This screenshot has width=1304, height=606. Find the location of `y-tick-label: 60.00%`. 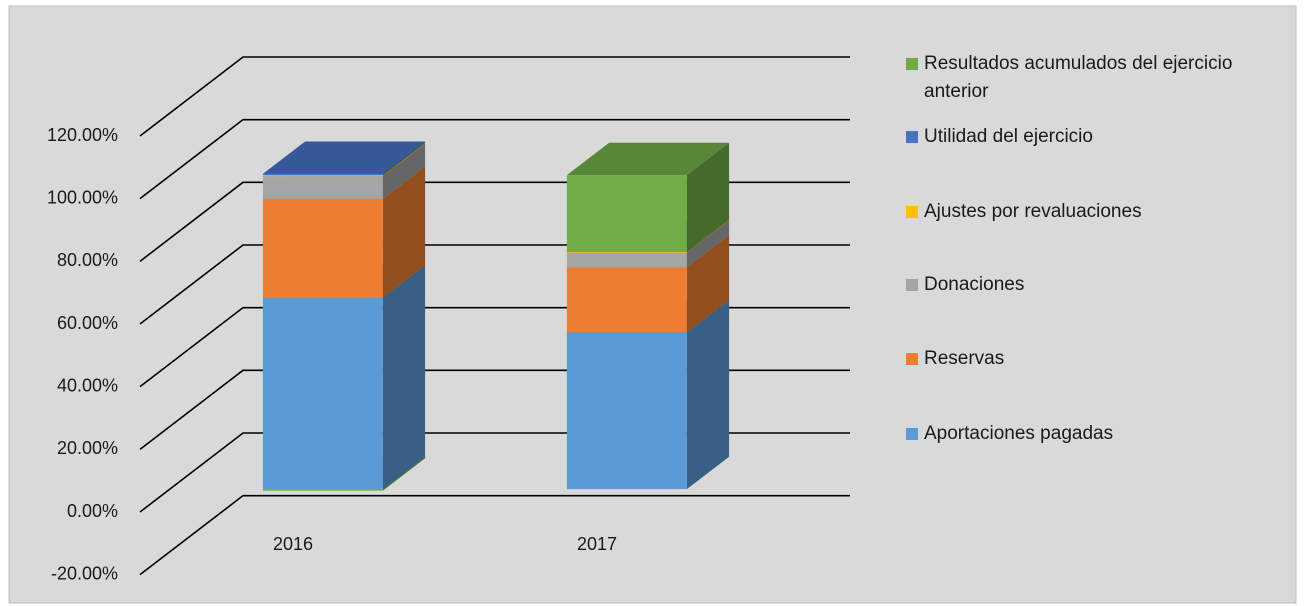

y-tick-label: 60.00% is located at coordinates (87, 323).